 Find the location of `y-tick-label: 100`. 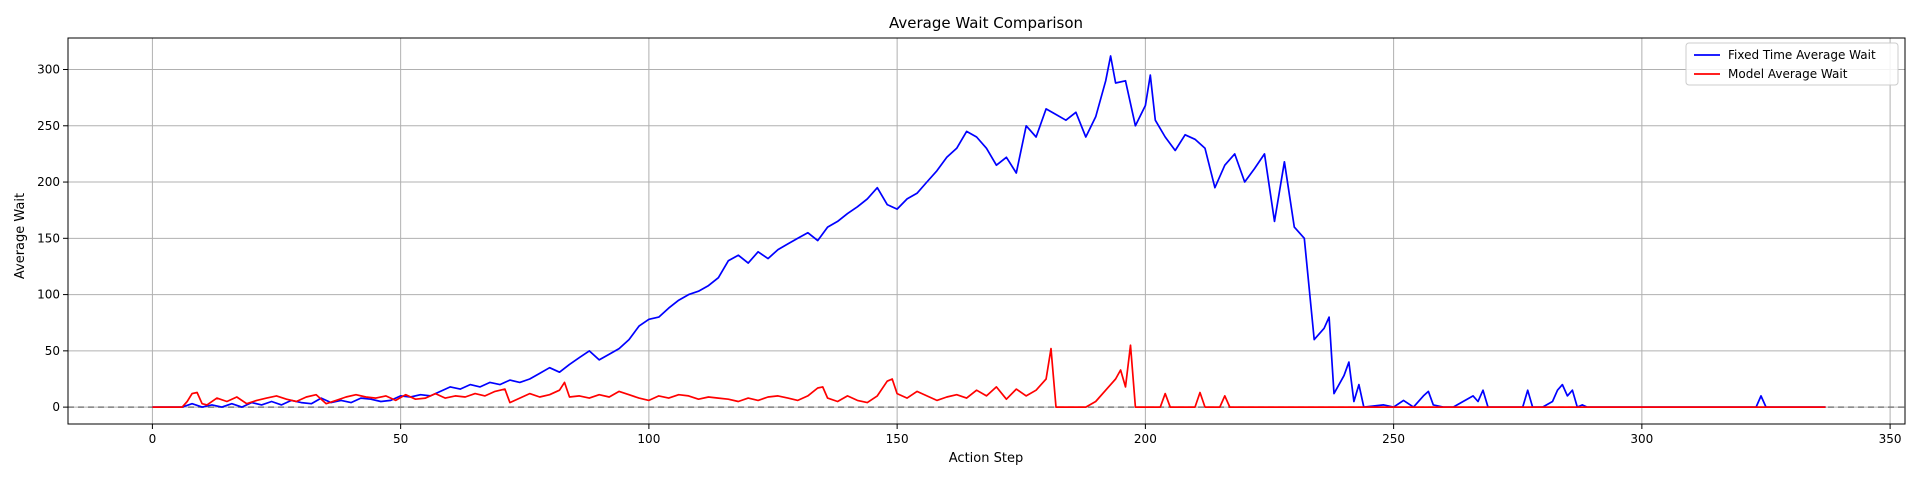

y-tick-label: 100 is located at coordinates (48, 295).